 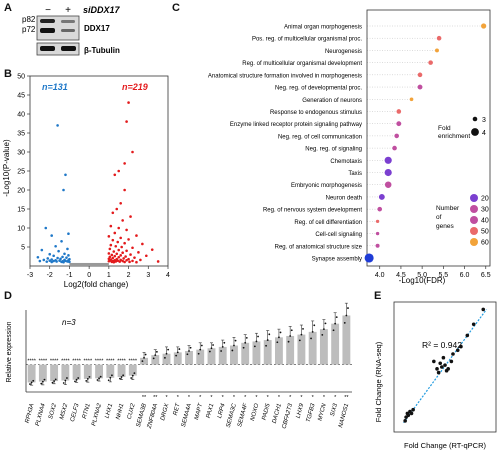 I want to click on corr-r-squared: R² = 0.942, so click(x=442, y=345).